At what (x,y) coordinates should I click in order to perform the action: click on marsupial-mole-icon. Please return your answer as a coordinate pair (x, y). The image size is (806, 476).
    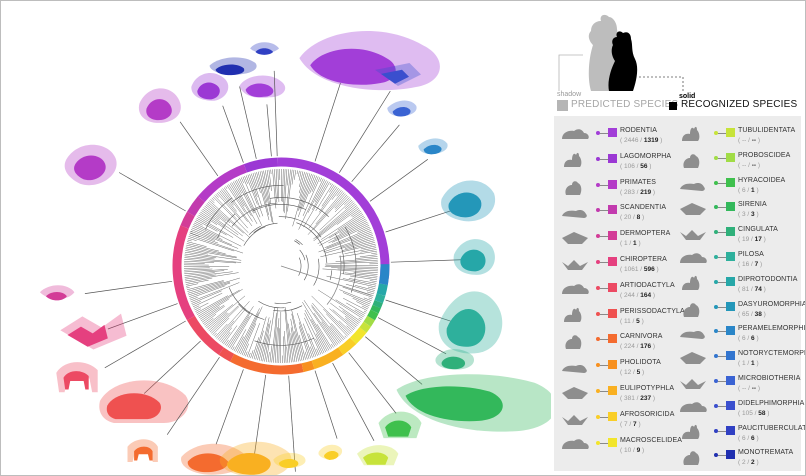
    Looking at the image, I should click on (693, 358).